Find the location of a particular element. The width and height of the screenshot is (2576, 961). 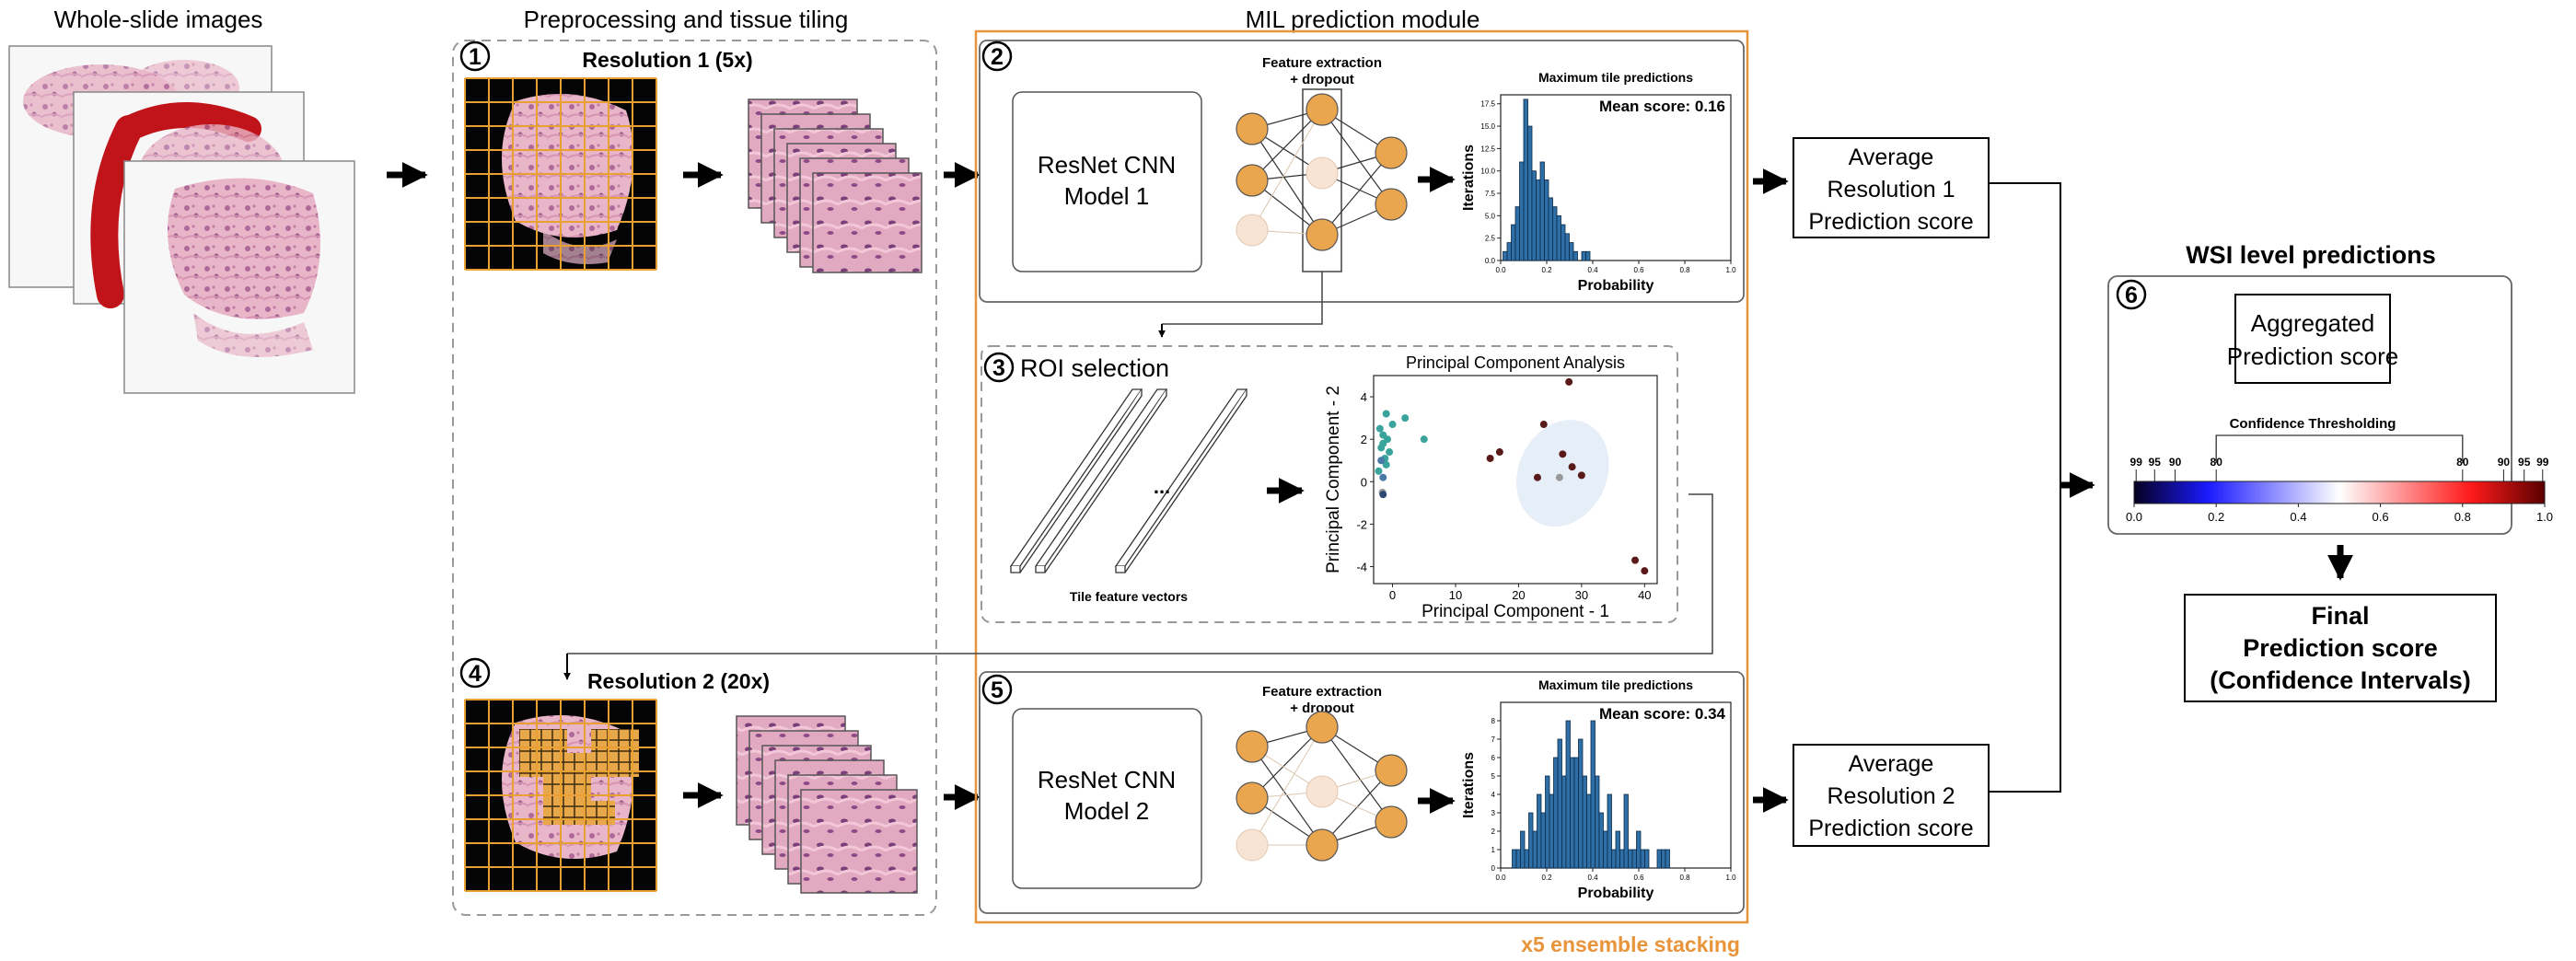

svg-text: Average is located at coordinates (1891, 157).